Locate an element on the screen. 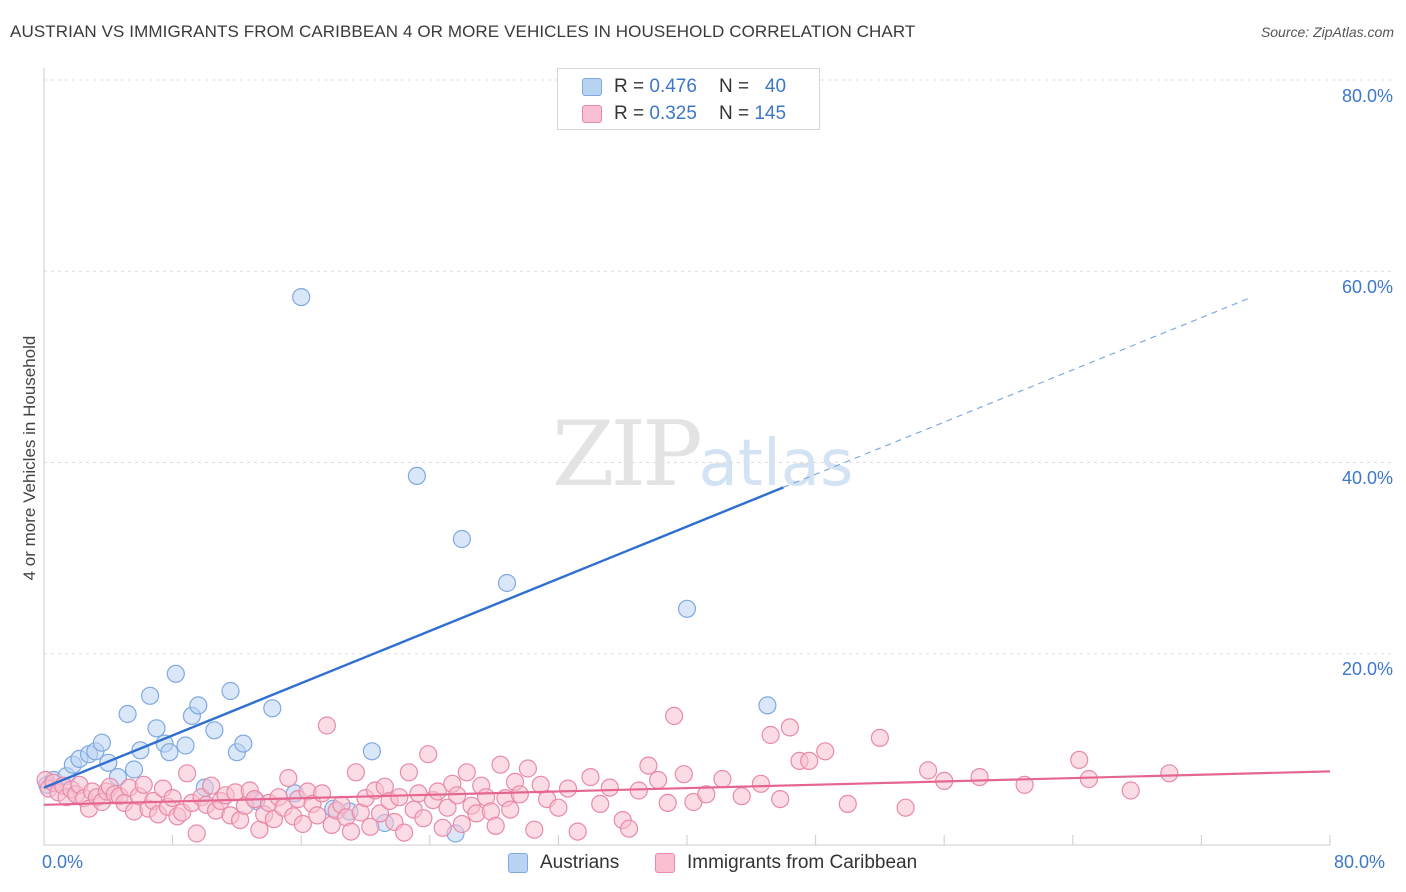  y-tick-label-60: 60.0% is located at coordinates (1367, 287).